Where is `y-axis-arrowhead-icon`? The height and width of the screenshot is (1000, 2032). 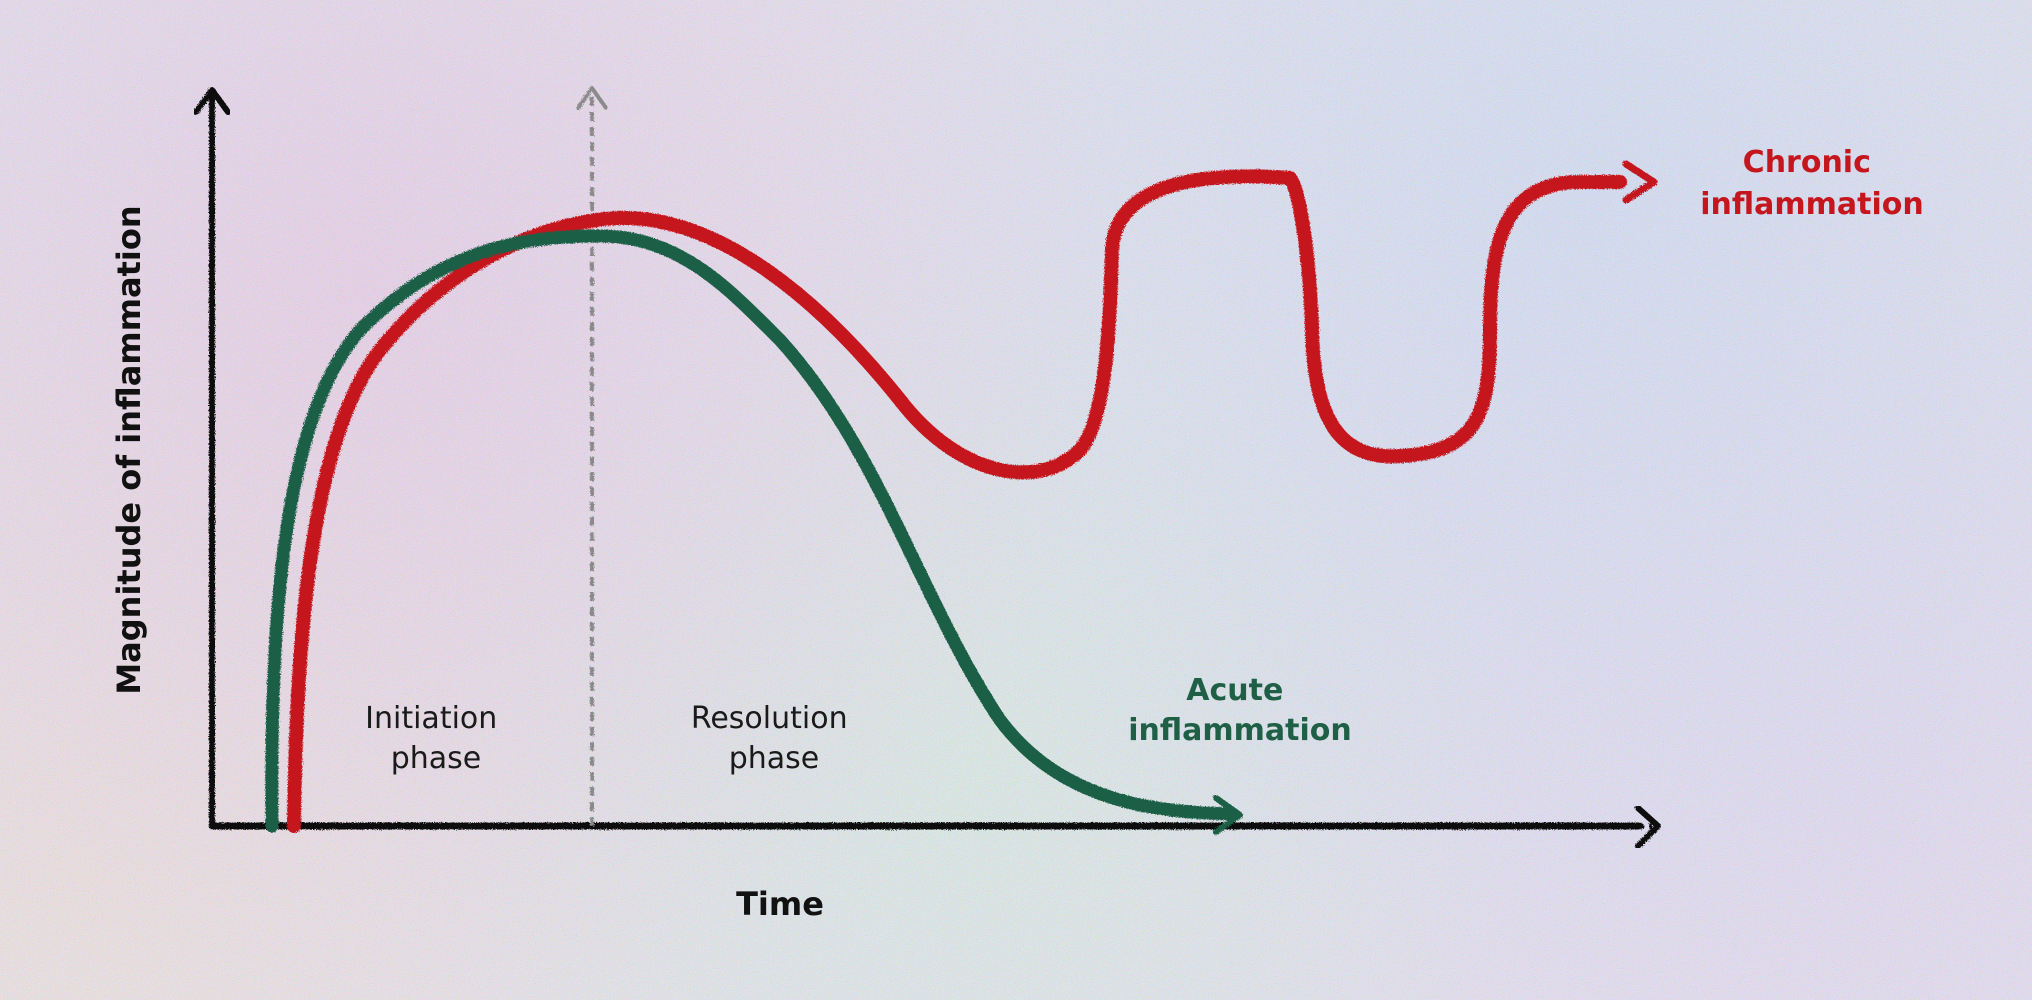 y-axis-arrowhead-icon is located at coordinates (212, 101).